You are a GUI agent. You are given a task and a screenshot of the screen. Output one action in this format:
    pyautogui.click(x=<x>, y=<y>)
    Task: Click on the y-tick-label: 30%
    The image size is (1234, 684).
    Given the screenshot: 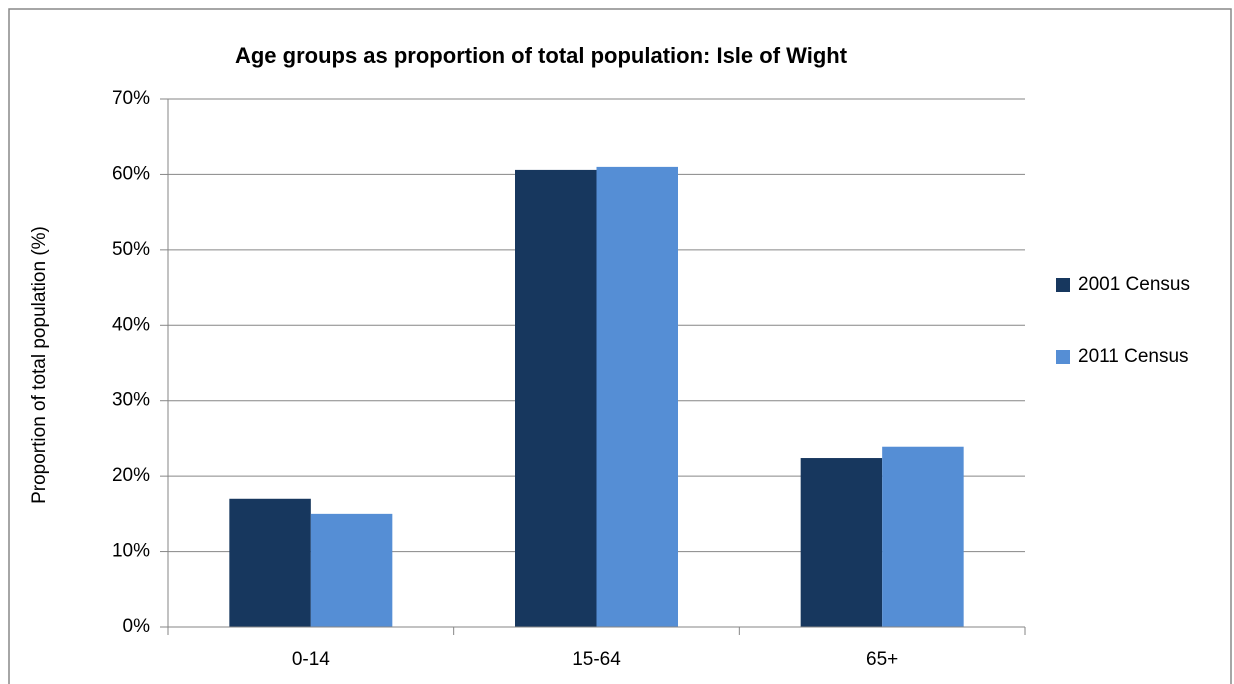 What is the action you would take?
    pyautogui.click(x=131, y=400)
    